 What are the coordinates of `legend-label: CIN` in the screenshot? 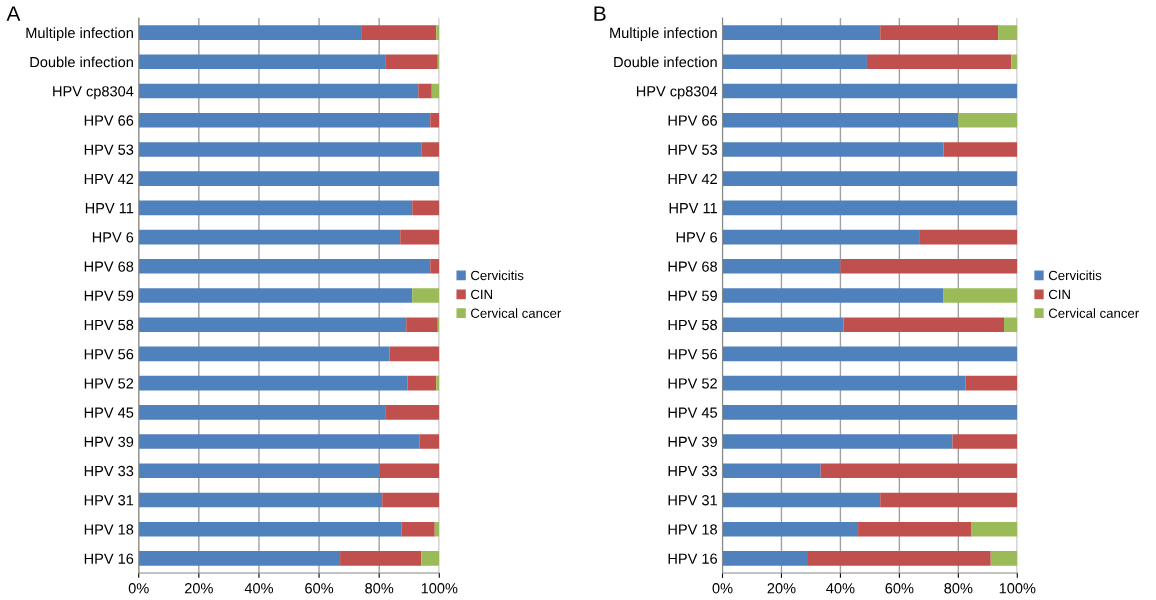 It's located at (482, 294).